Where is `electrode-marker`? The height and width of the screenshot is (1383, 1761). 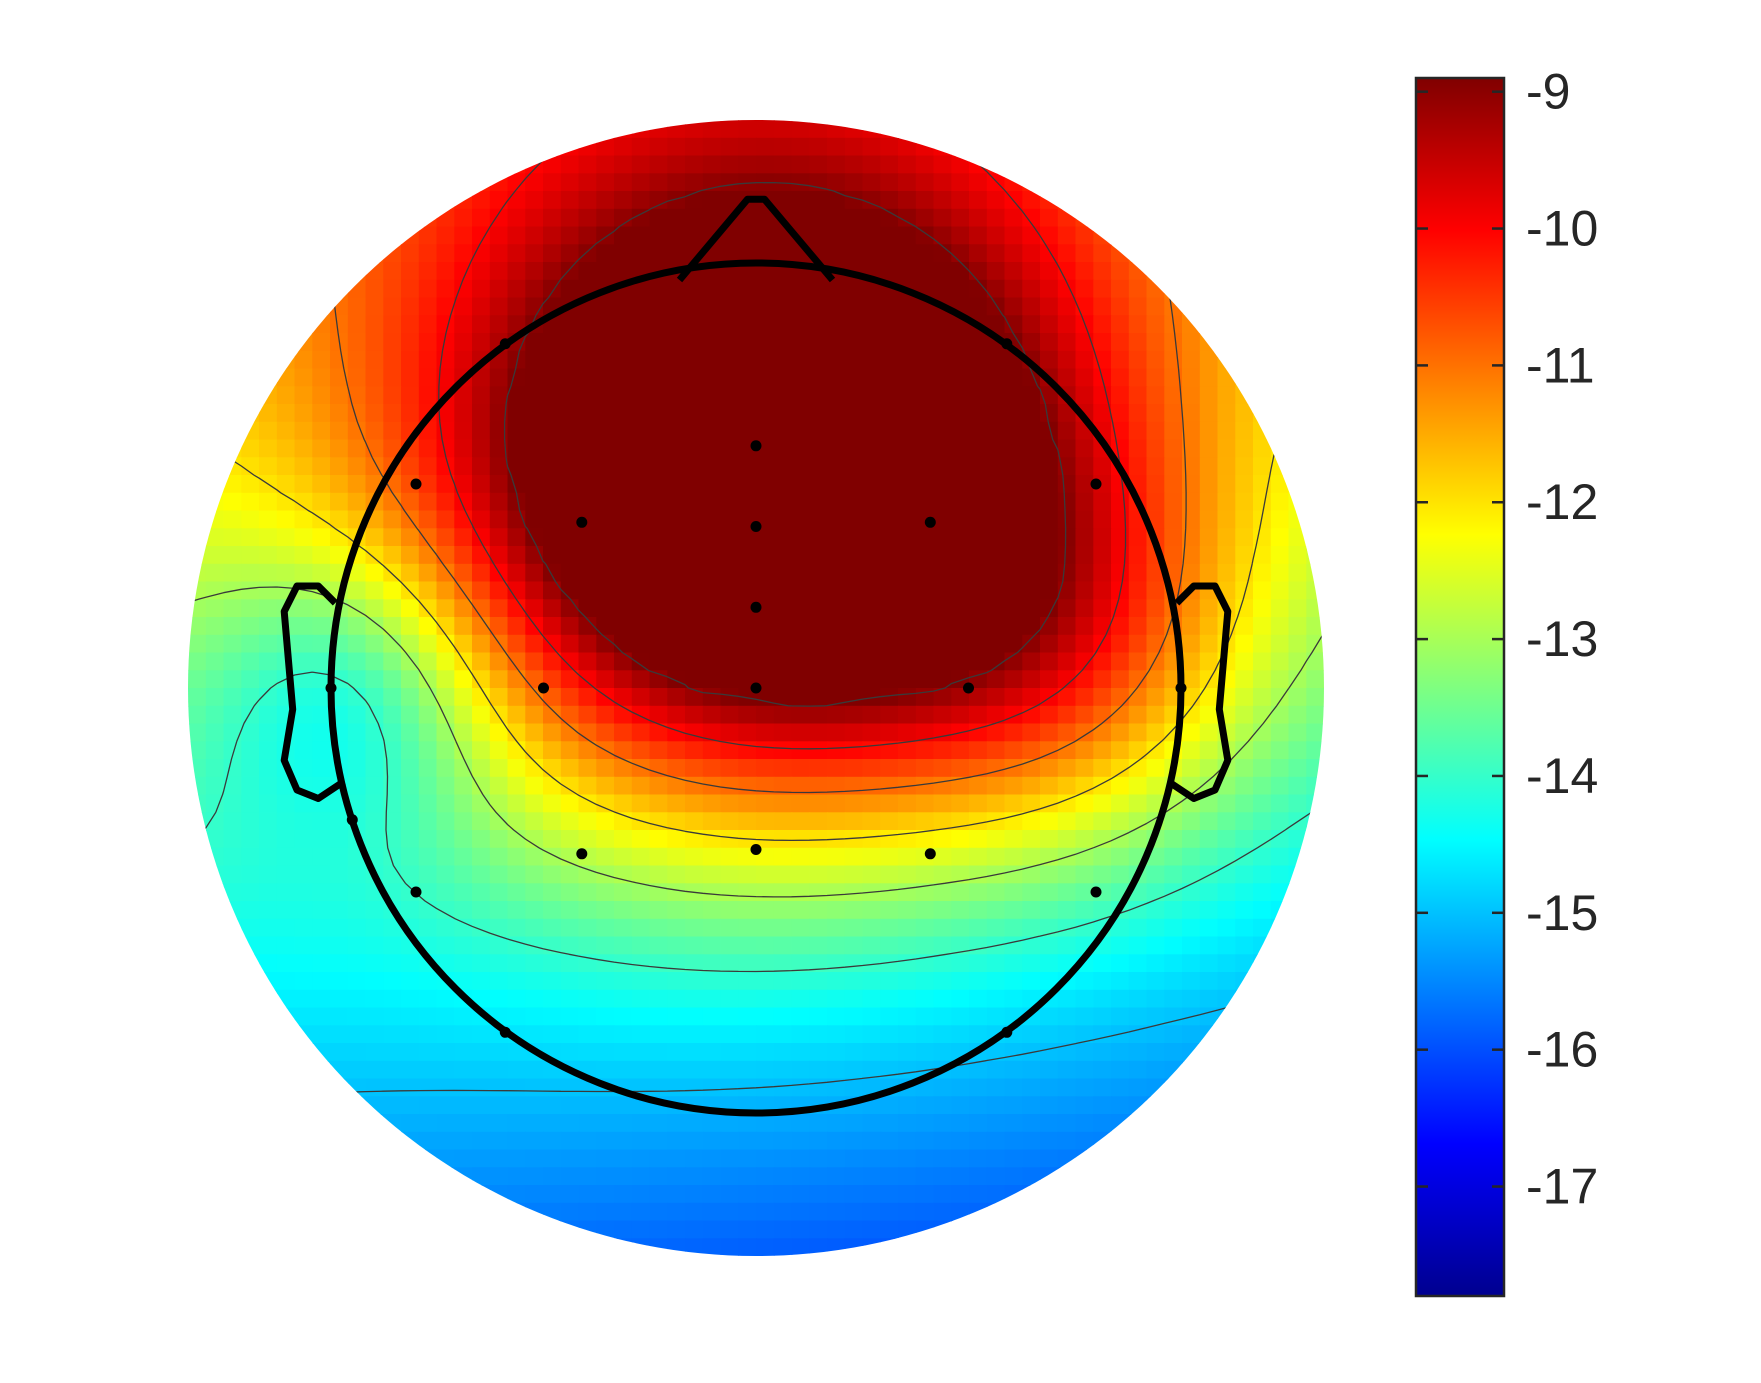 electrode-marker is located at coordinates (505, 1032).